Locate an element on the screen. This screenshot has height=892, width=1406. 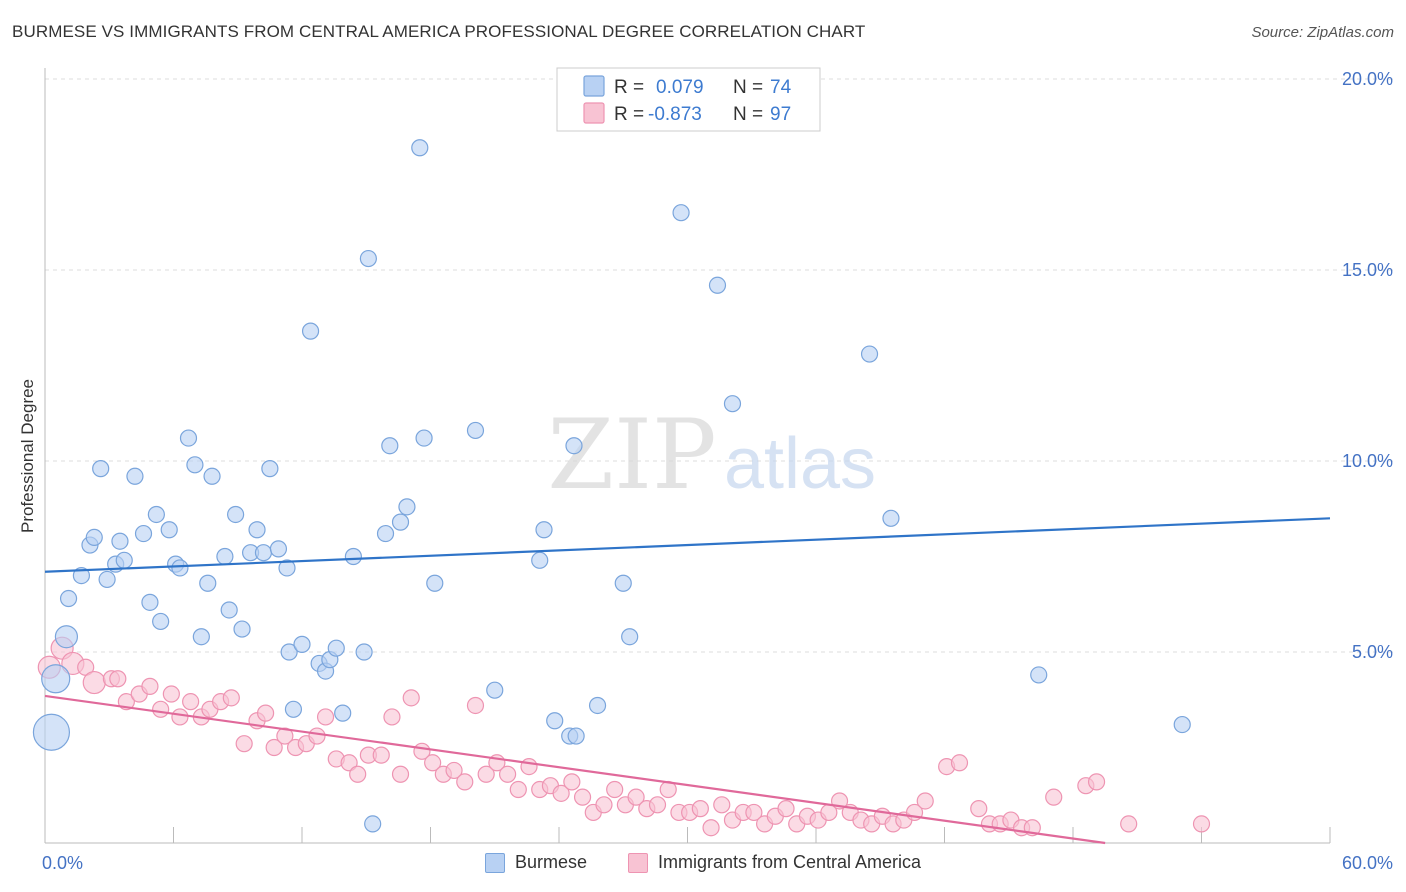
series-legend-swatch-central-america is located at coordinates (638, 862).